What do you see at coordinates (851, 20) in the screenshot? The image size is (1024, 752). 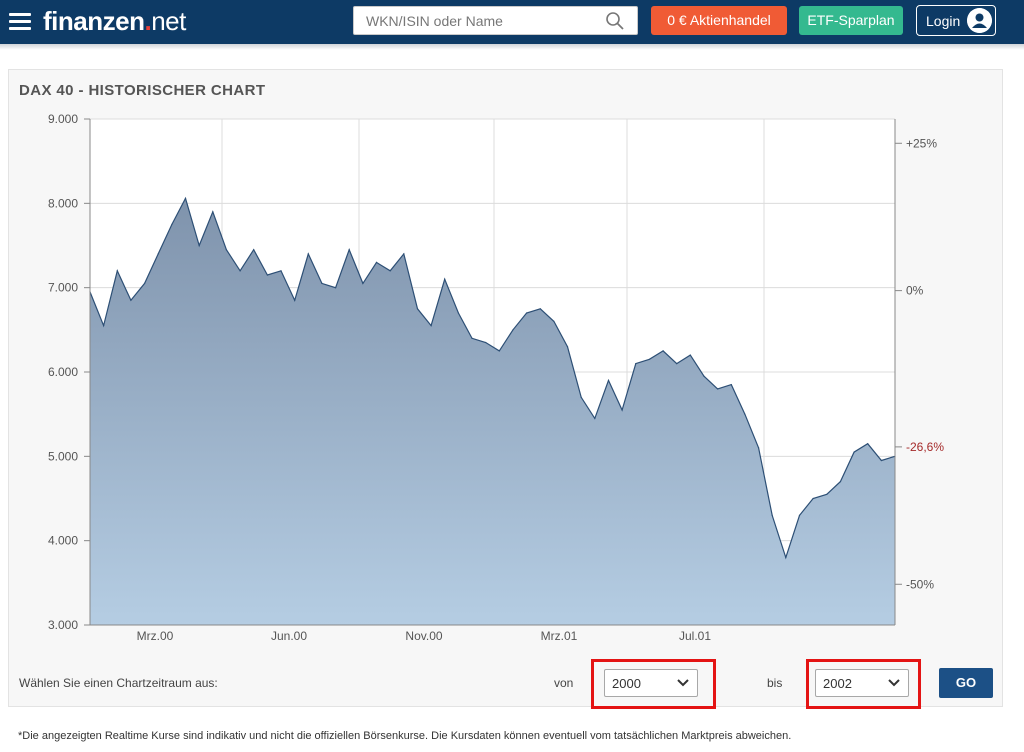 I see `etf-sparplan-button: ETF-Sparplan` at bounding box center [851, 20].